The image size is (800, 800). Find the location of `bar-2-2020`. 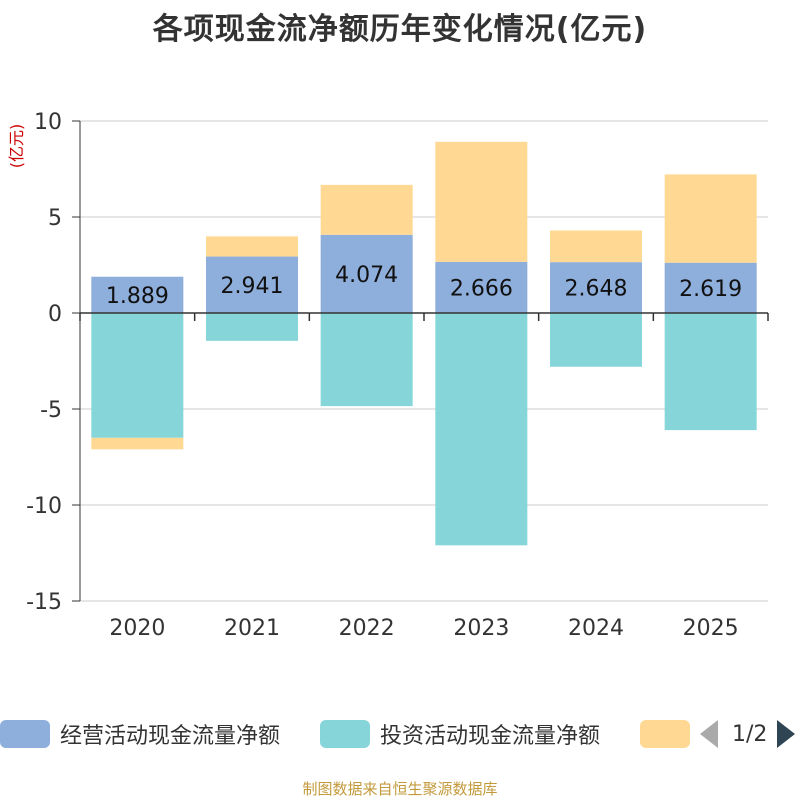

bar-2-2020 is located at coordinates (137, 375).